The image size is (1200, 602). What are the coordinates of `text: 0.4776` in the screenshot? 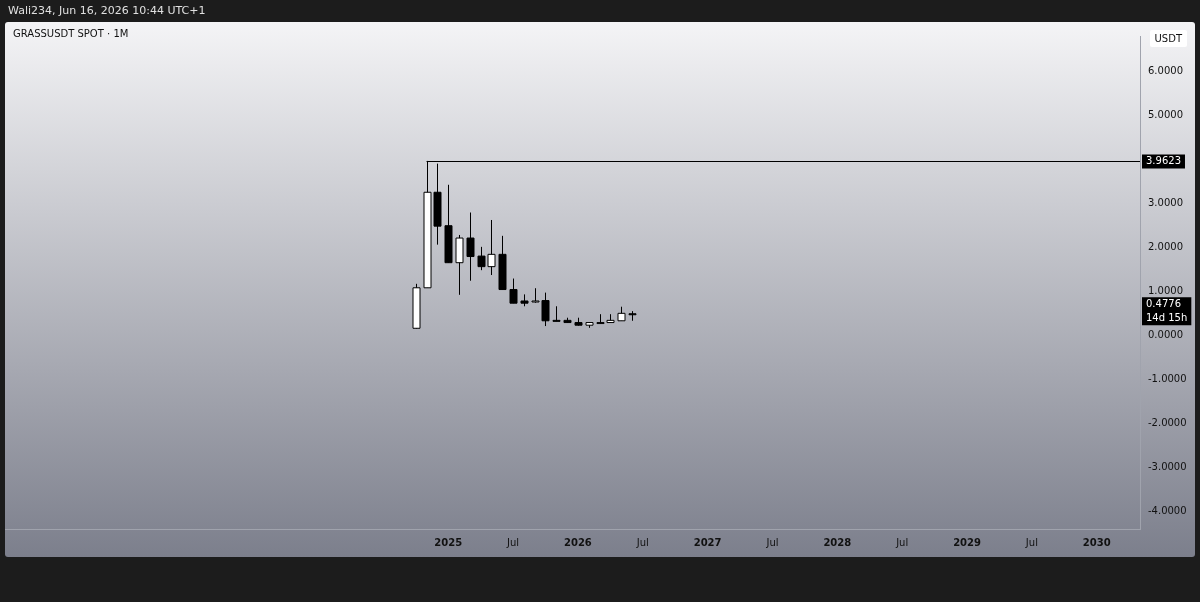 It's located at (1163, 303).